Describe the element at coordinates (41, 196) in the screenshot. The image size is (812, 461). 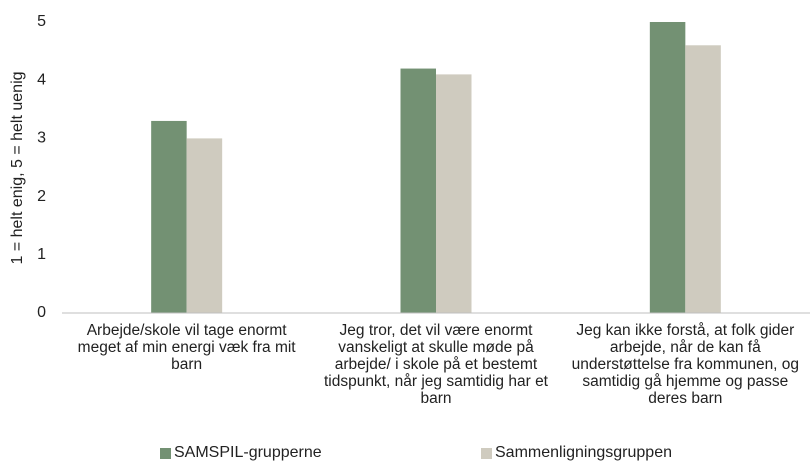
I see `y-tick-label: 2` at that location.